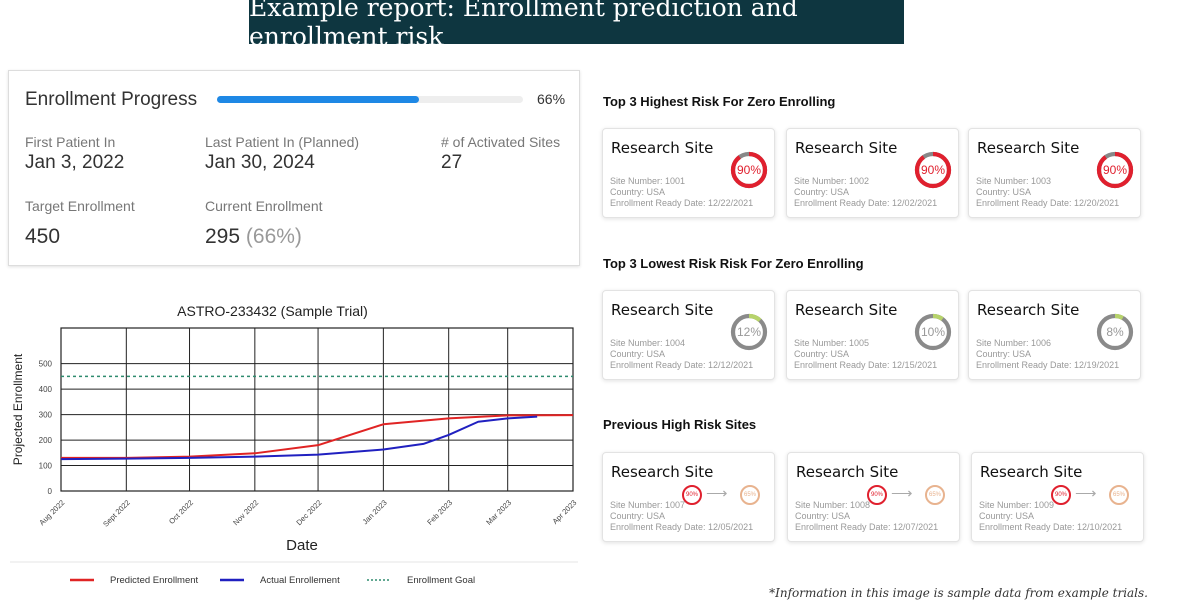  Describe the element at coordinates (565, 512) in the screenshot. I see `x-tick-label: Apr 2023` at that location.